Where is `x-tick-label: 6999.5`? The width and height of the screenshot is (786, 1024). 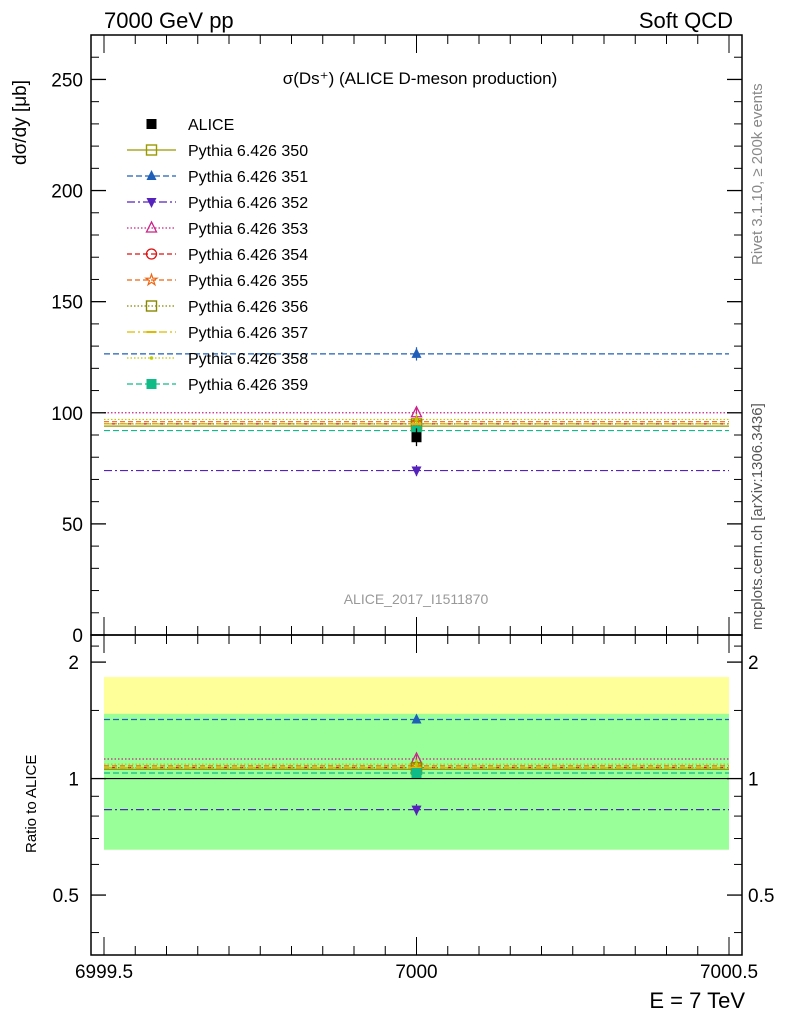 x-tick-label: 6999.5 is located at coordinates (104, 972).